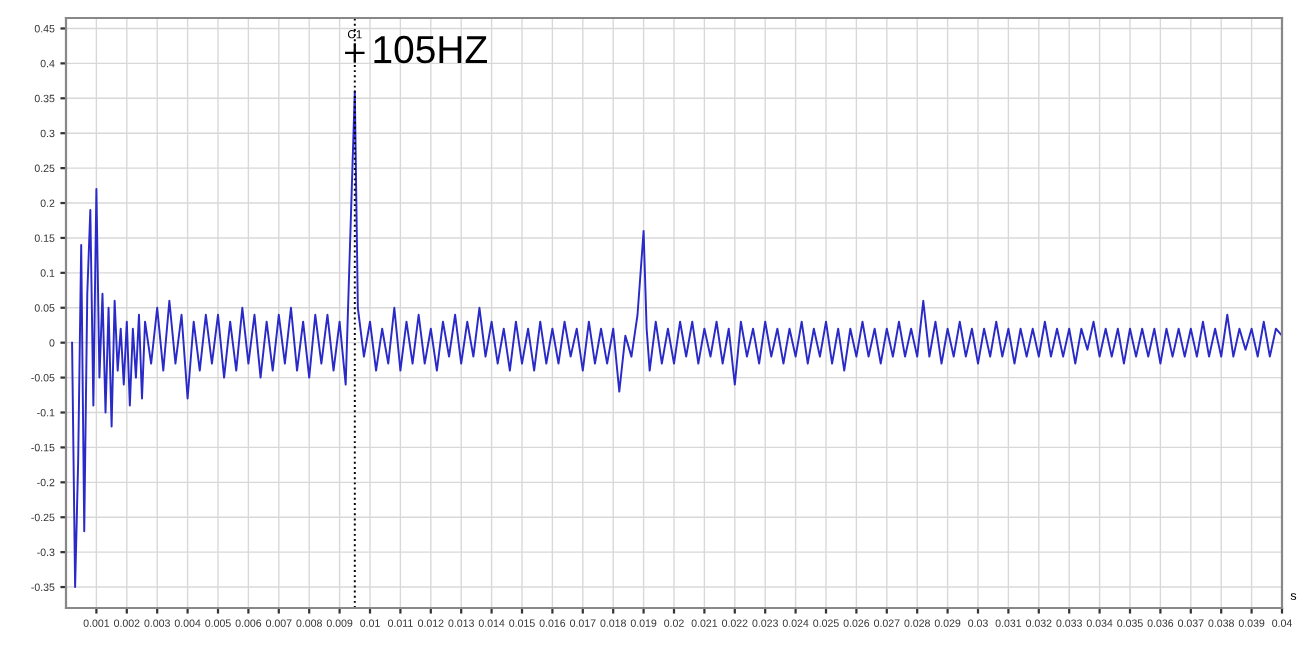 Image resolution: width=1308 pixels, height=648 pixels. What do you see at coordinates (430, 49) in the screenshot?
I see `annotation: 105HZ` at bounding box center [430, 49].